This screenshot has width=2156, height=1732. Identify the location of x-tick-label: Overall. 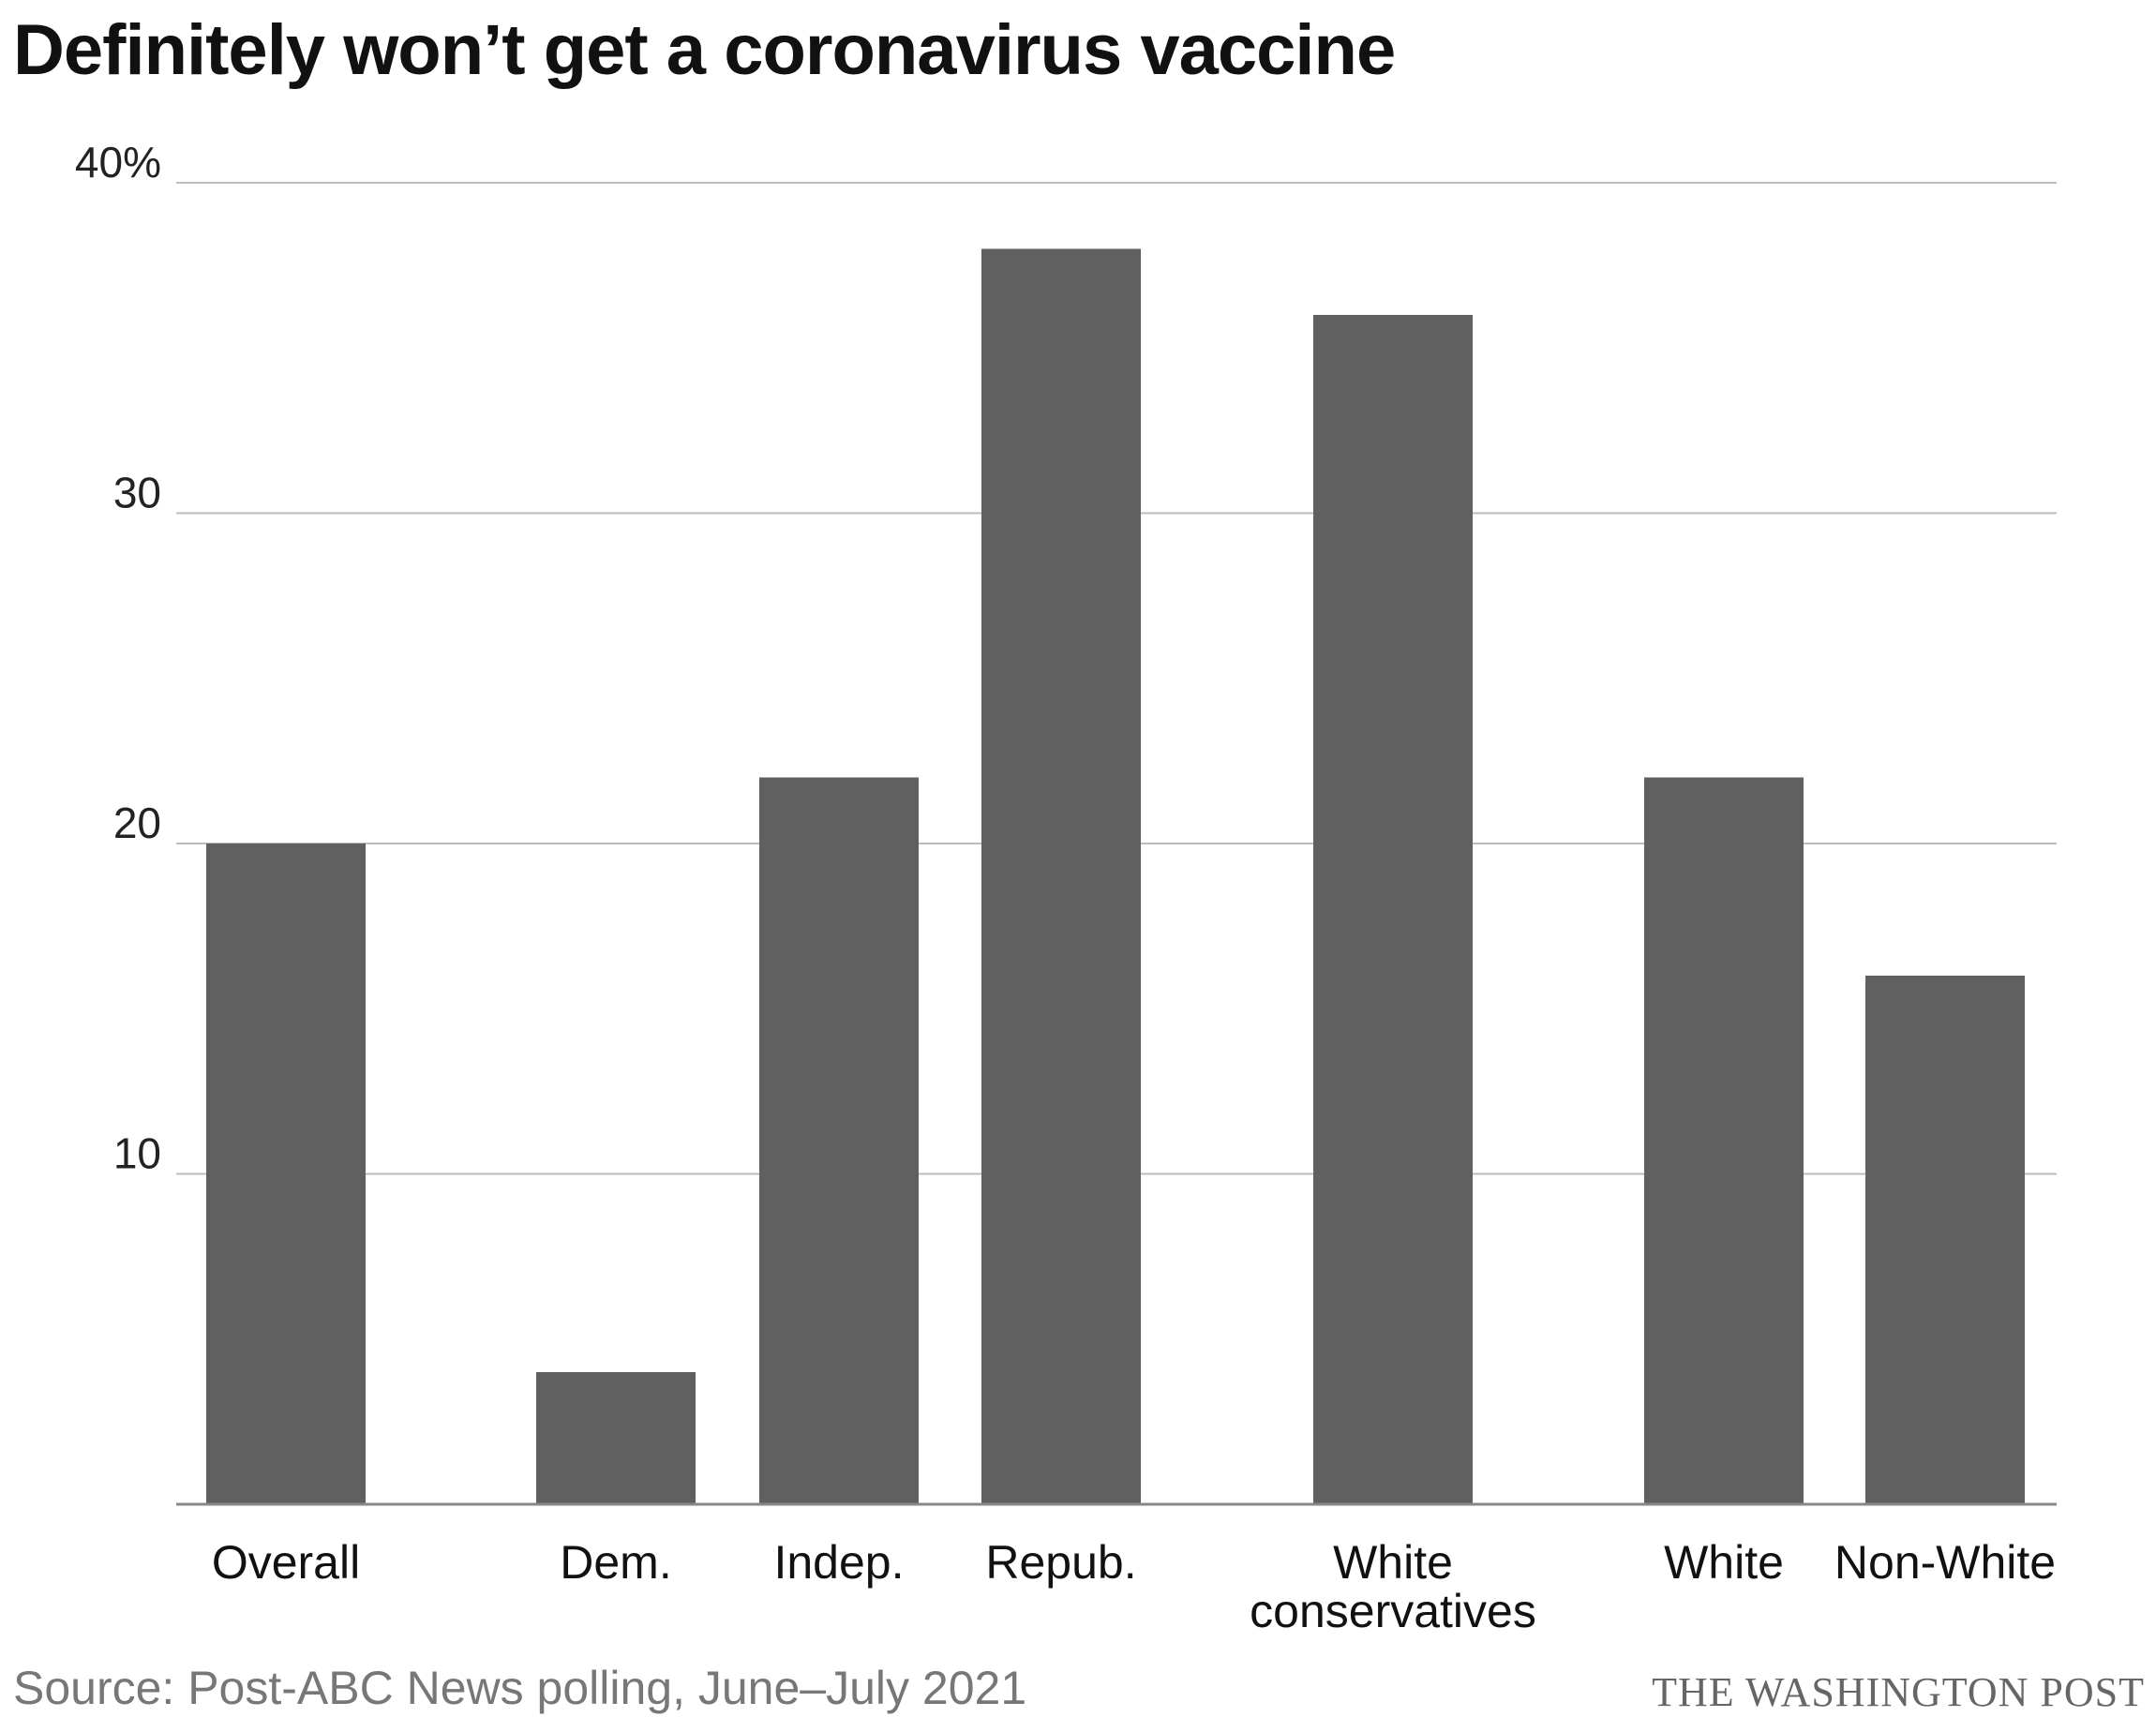
(286, 1562).